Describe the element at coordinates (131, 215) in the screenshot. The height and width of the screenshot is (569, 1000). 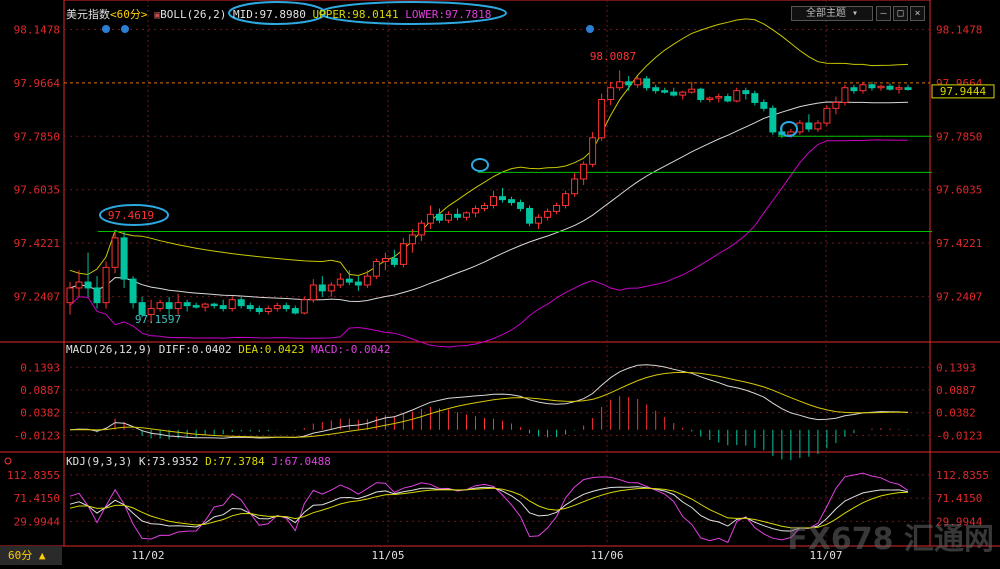
I see `peak-annotation: 97.4619` at that location.